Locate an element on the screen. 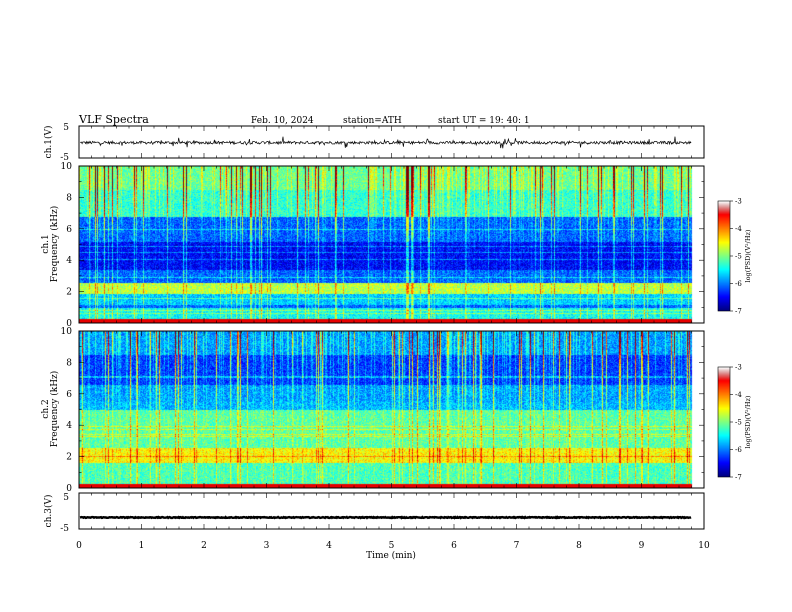 This screenshot has width=792, height=612. ch2-spectrogram-channel-label: ch.2 is located at coordinates (46, 408).